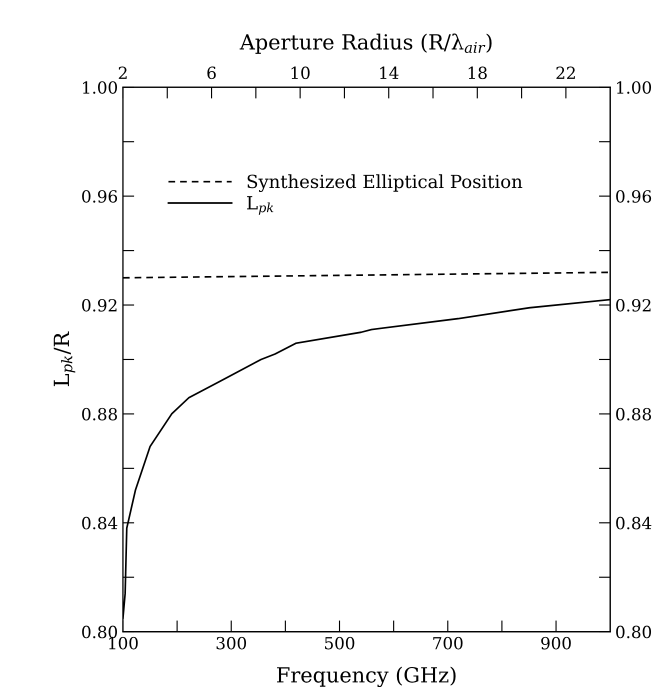  I want to click on y2-tick-label: 0.92, so click(633, 305).